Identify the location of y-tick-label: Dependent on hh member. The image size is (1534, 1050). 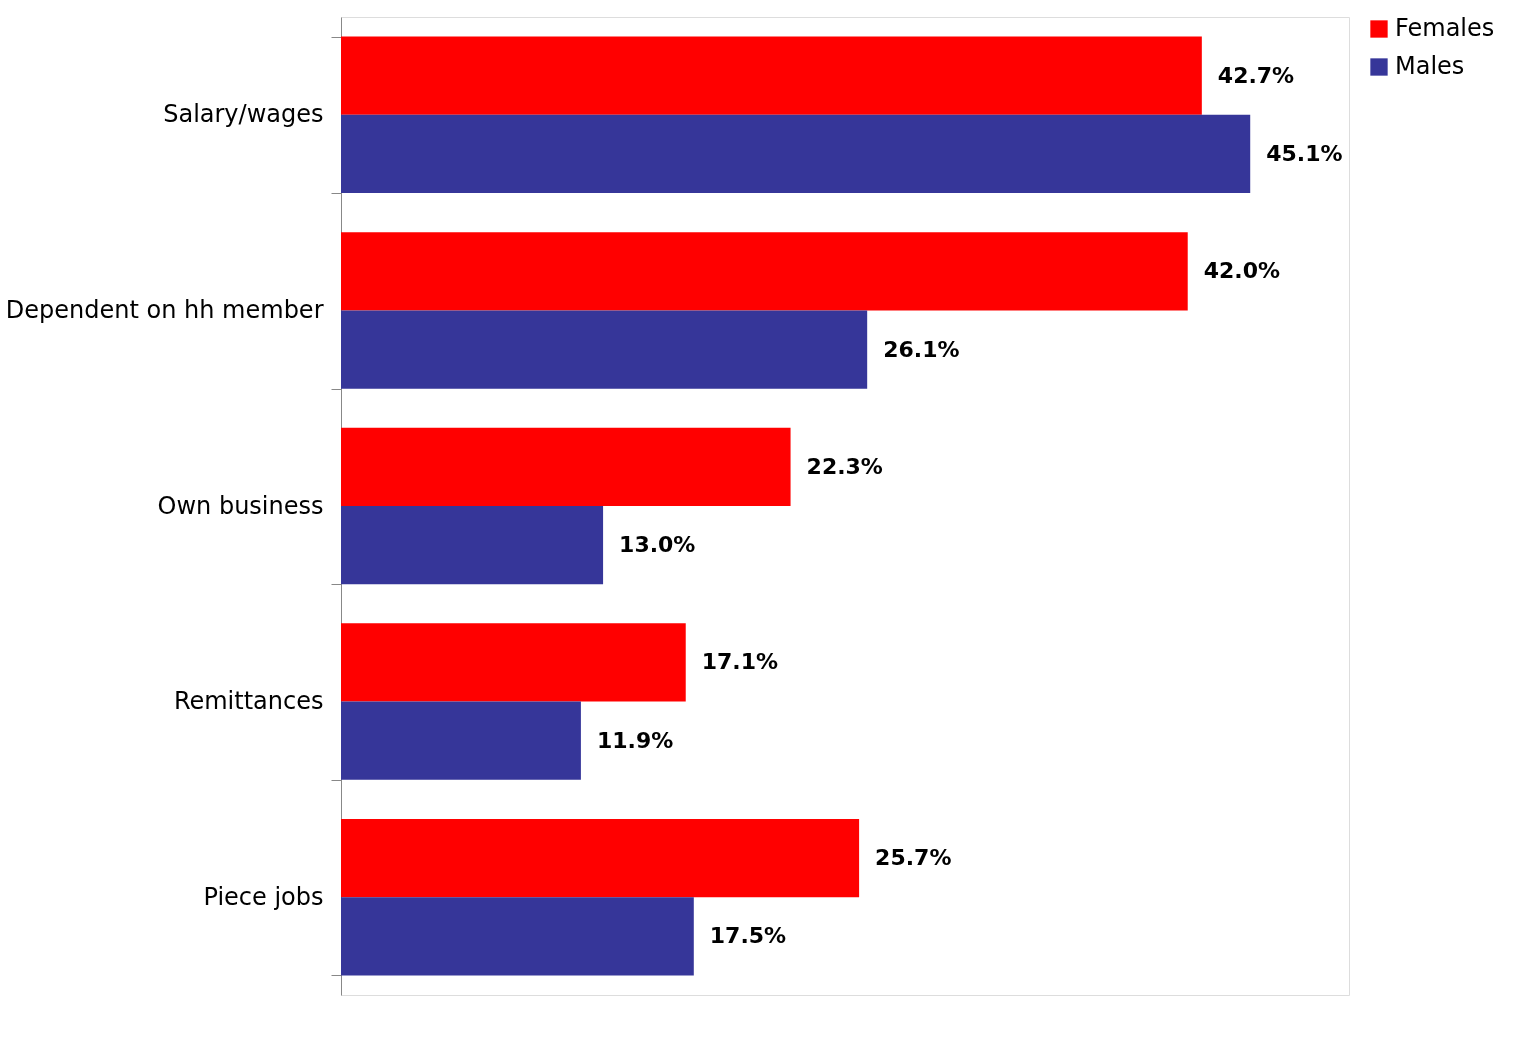
(164, 309).